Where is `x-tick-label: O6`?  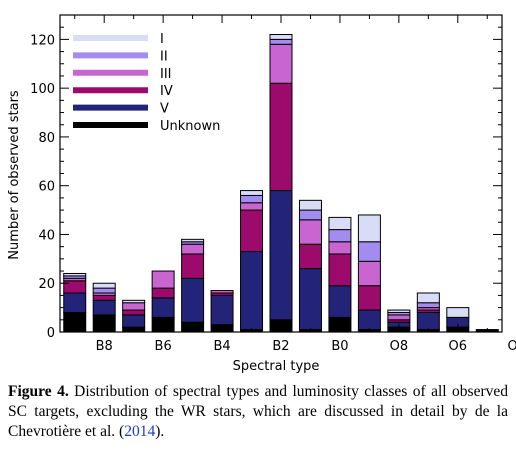
x-tick-label: O6 is located at coordinates (458, 346).